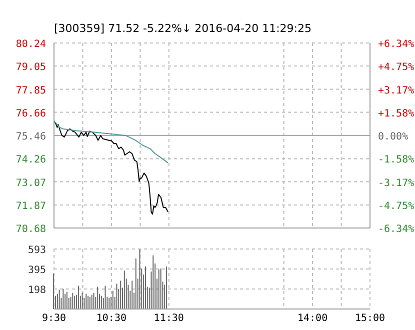 Image resolution: width=415 pixels, height=330 pixels. Describe the element at coordinates (396, 229) in the screenshot. I see `y2-tick-label: -6.34%` at that location.